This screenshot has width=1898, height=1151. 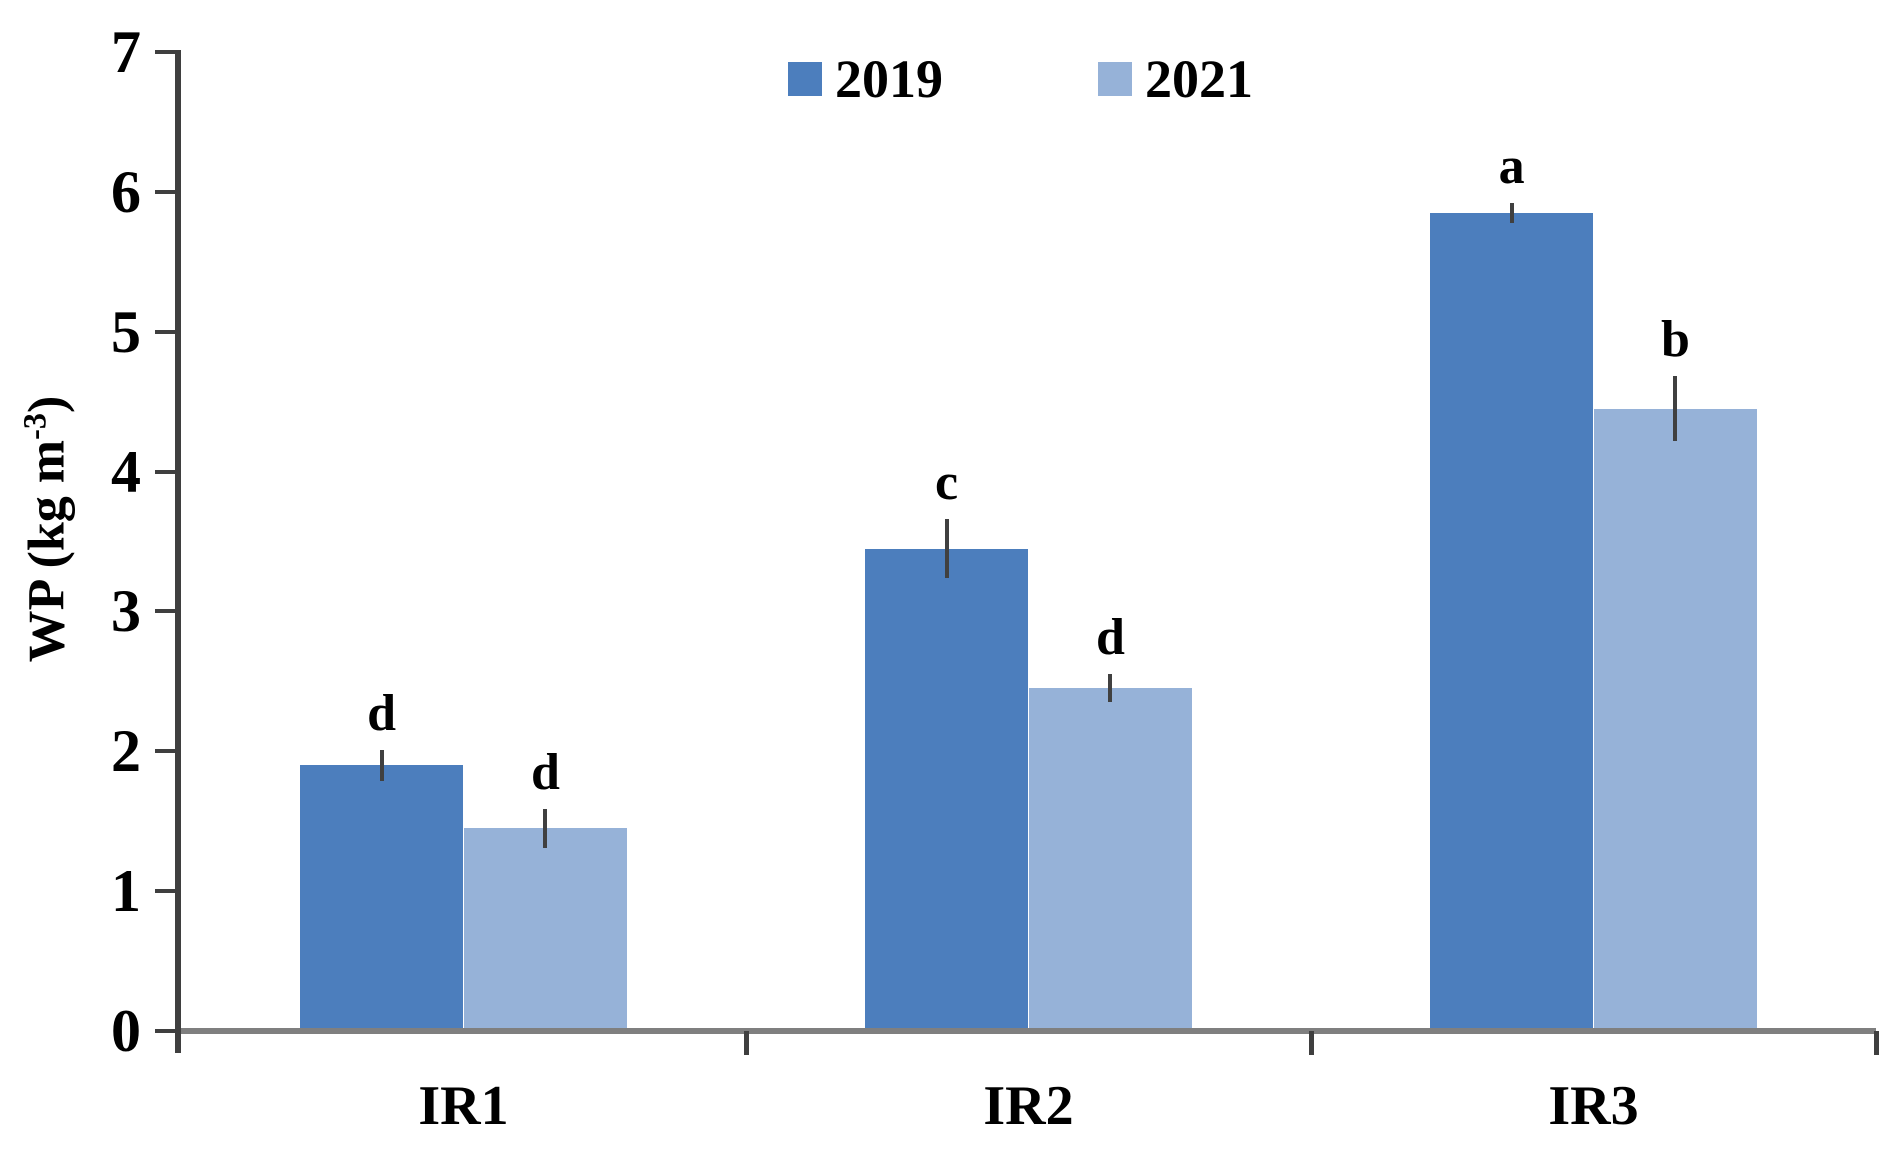 I want to click on significance-letter: a, so click(x=1511, y=167).